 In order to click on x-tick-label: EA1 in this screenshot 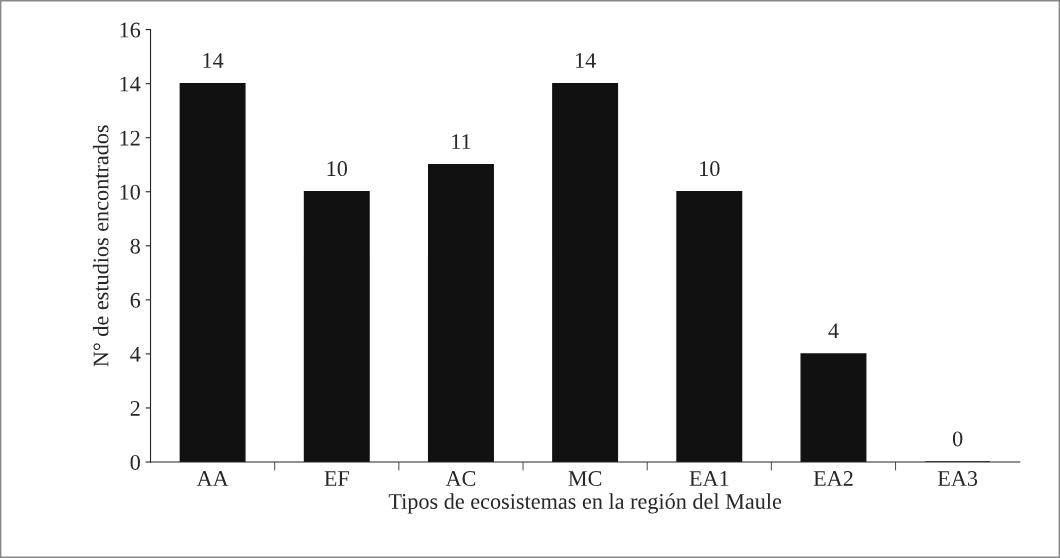, I will do `click(709, 478)`.